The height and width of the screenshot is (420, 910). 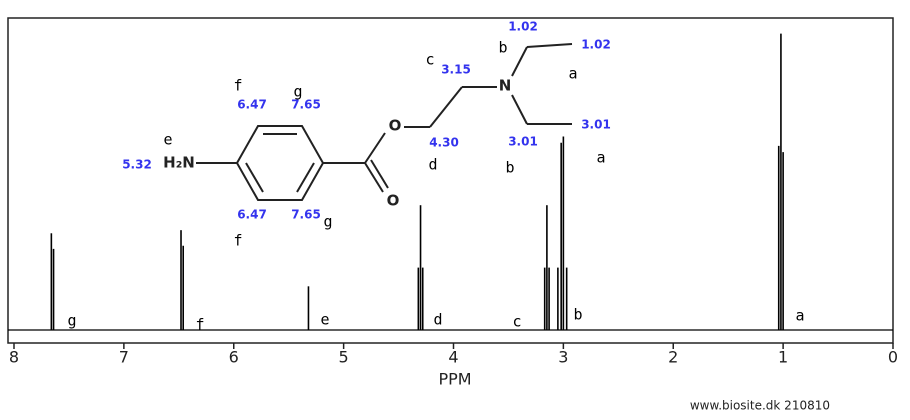 What do you see at coordinates (799, 316) in the screenshot?
I see `peak-label: a` at bounding box center [799, 316].